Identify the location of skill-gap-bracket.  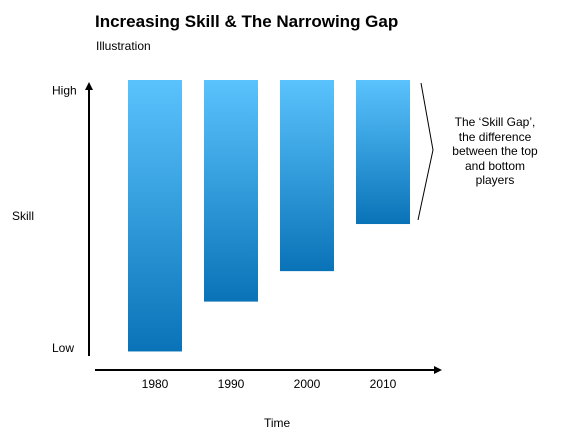
(425, 151).